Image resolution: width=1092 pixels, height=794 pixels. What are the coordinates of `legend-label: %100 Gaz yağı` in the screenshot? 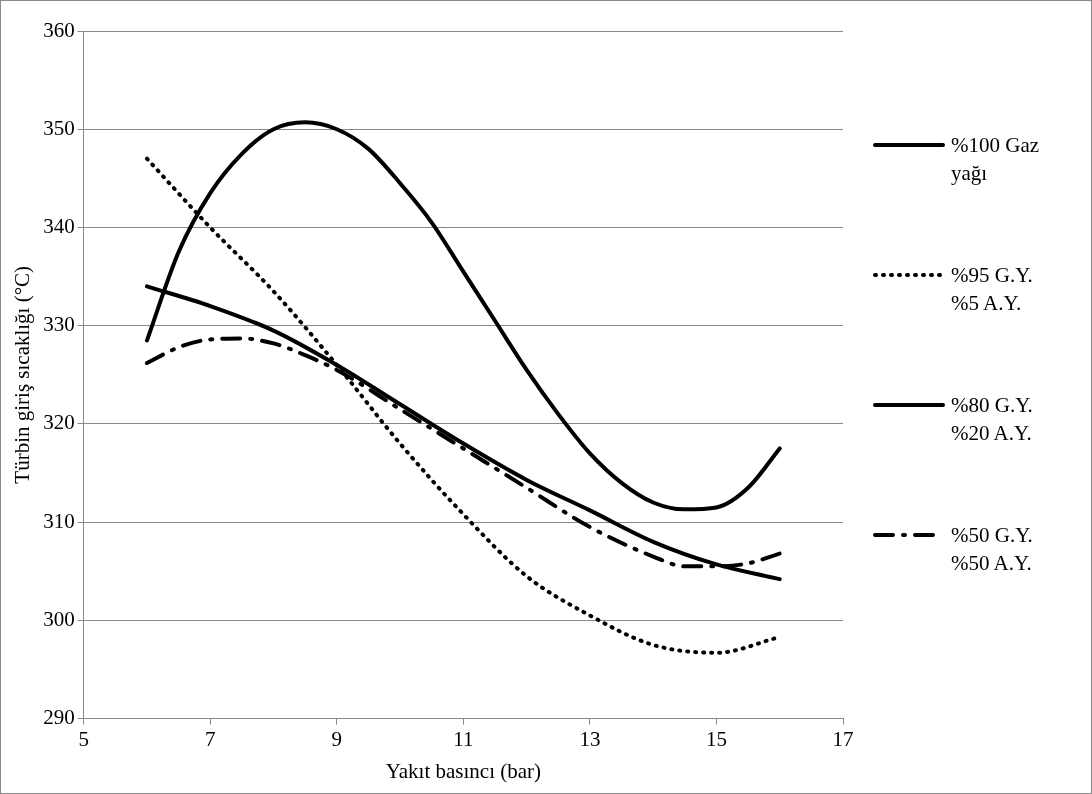 It's located at (996, 159).